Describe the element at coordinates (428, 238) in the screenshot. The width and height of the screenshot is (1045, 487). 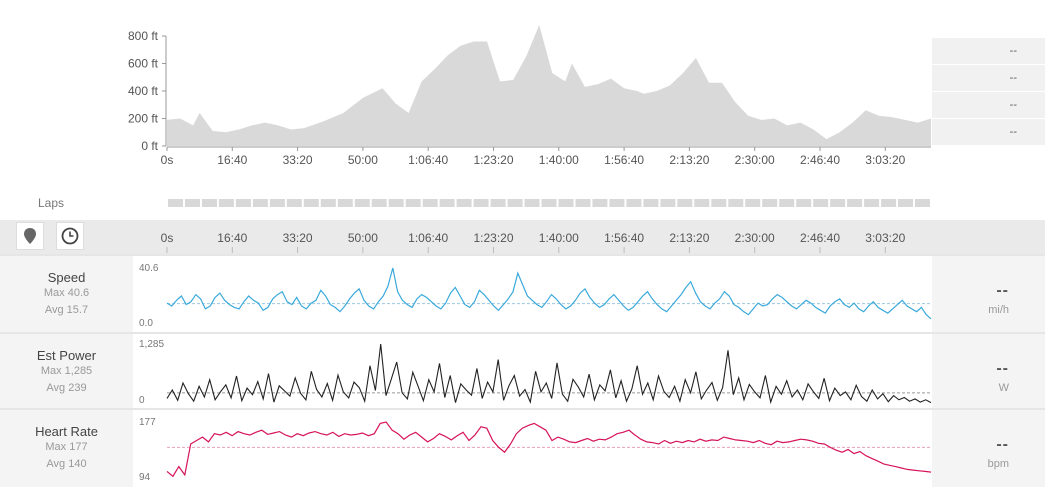
I see `time-axis-label: 1:06:40` at that location.